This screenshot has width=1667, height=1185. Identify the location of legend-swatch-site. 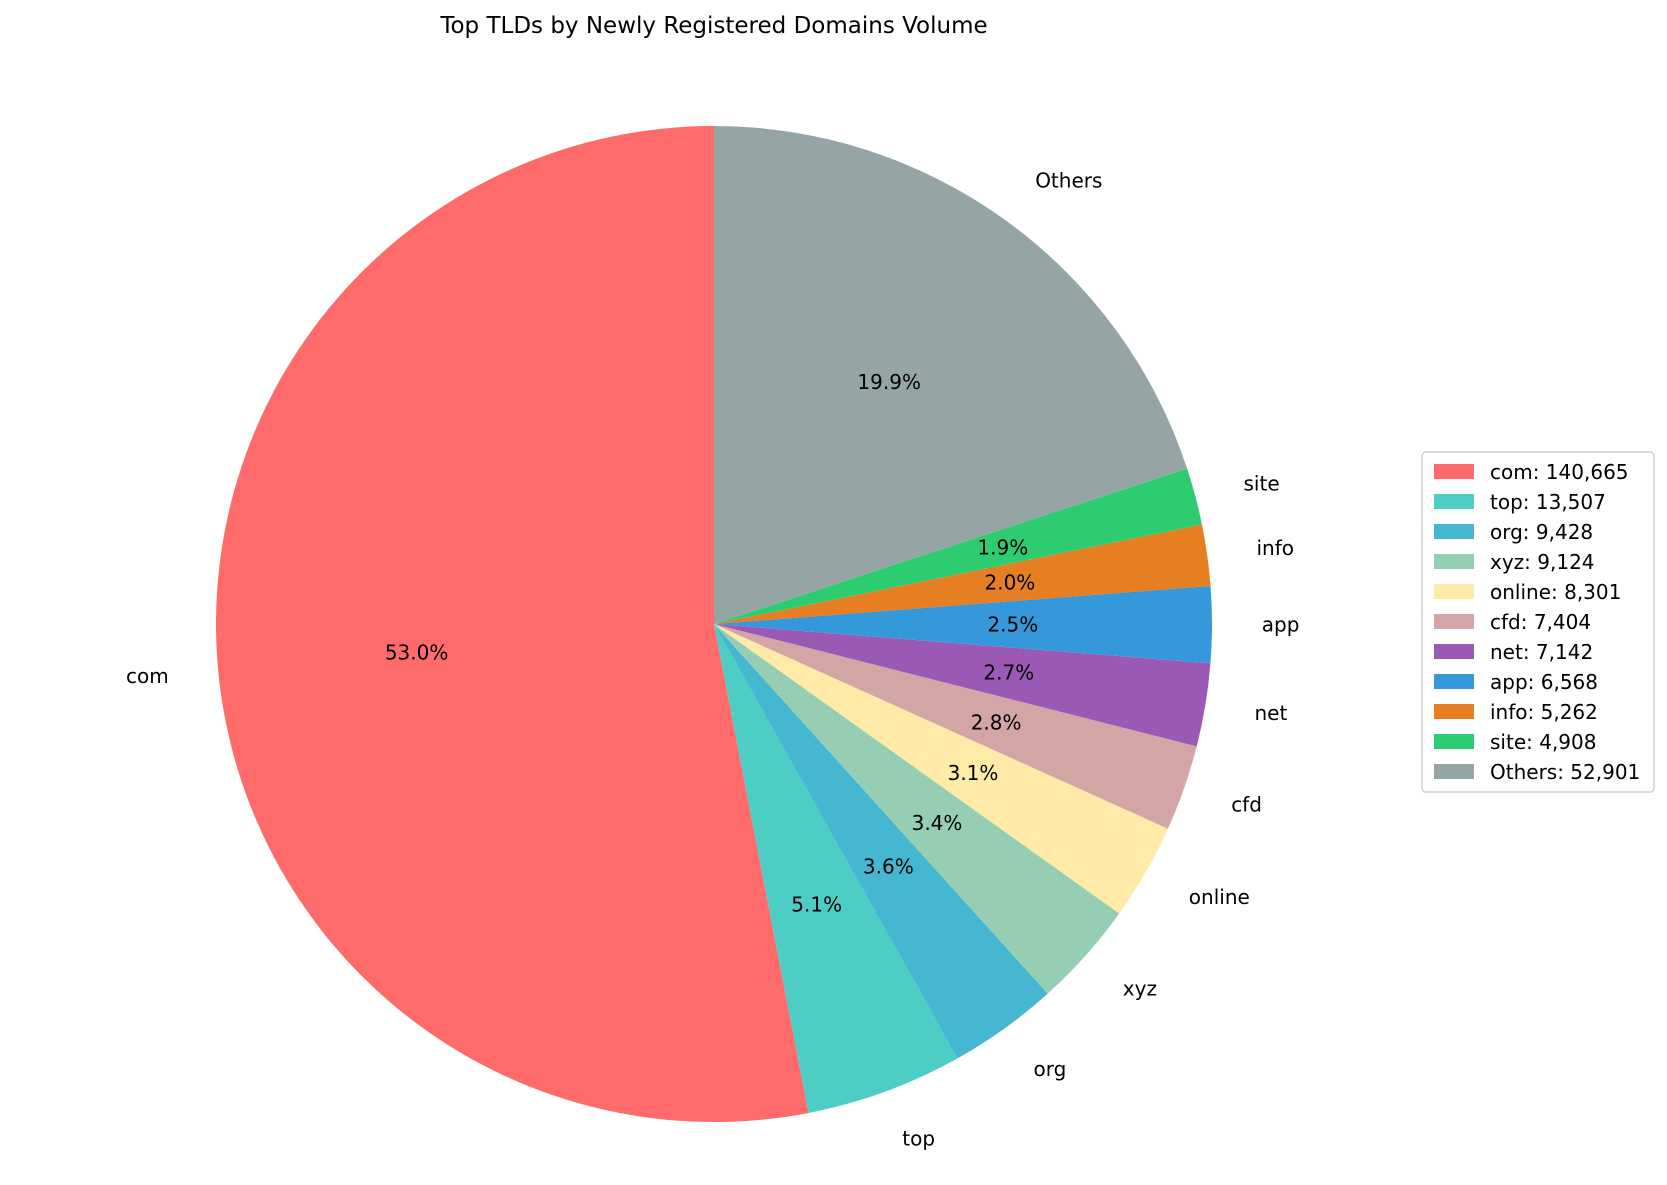
(1454, 741).